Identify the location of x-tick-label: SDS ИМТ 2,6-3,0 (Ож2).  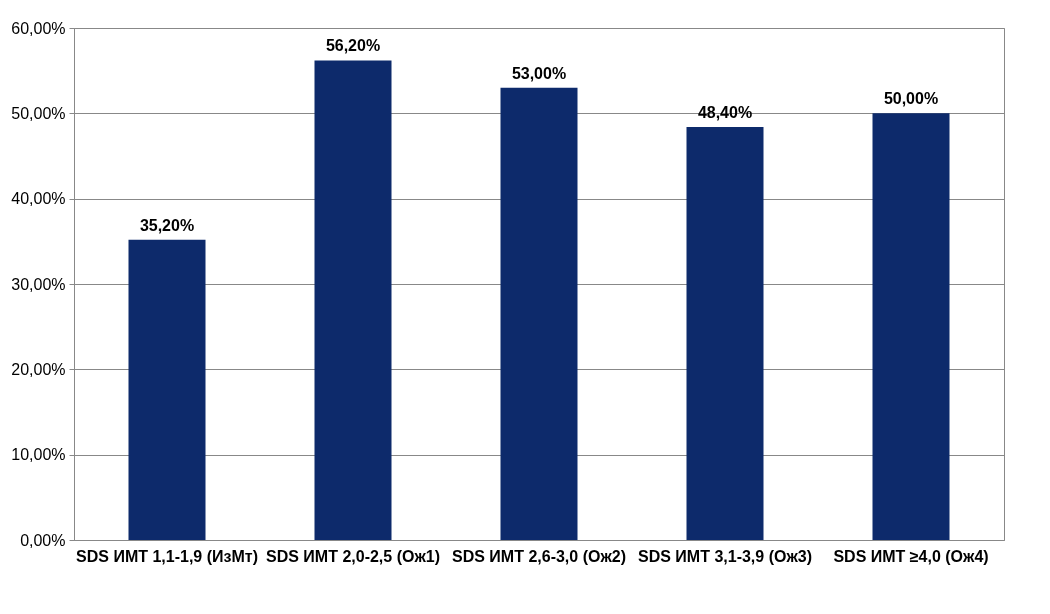
(539, 556).